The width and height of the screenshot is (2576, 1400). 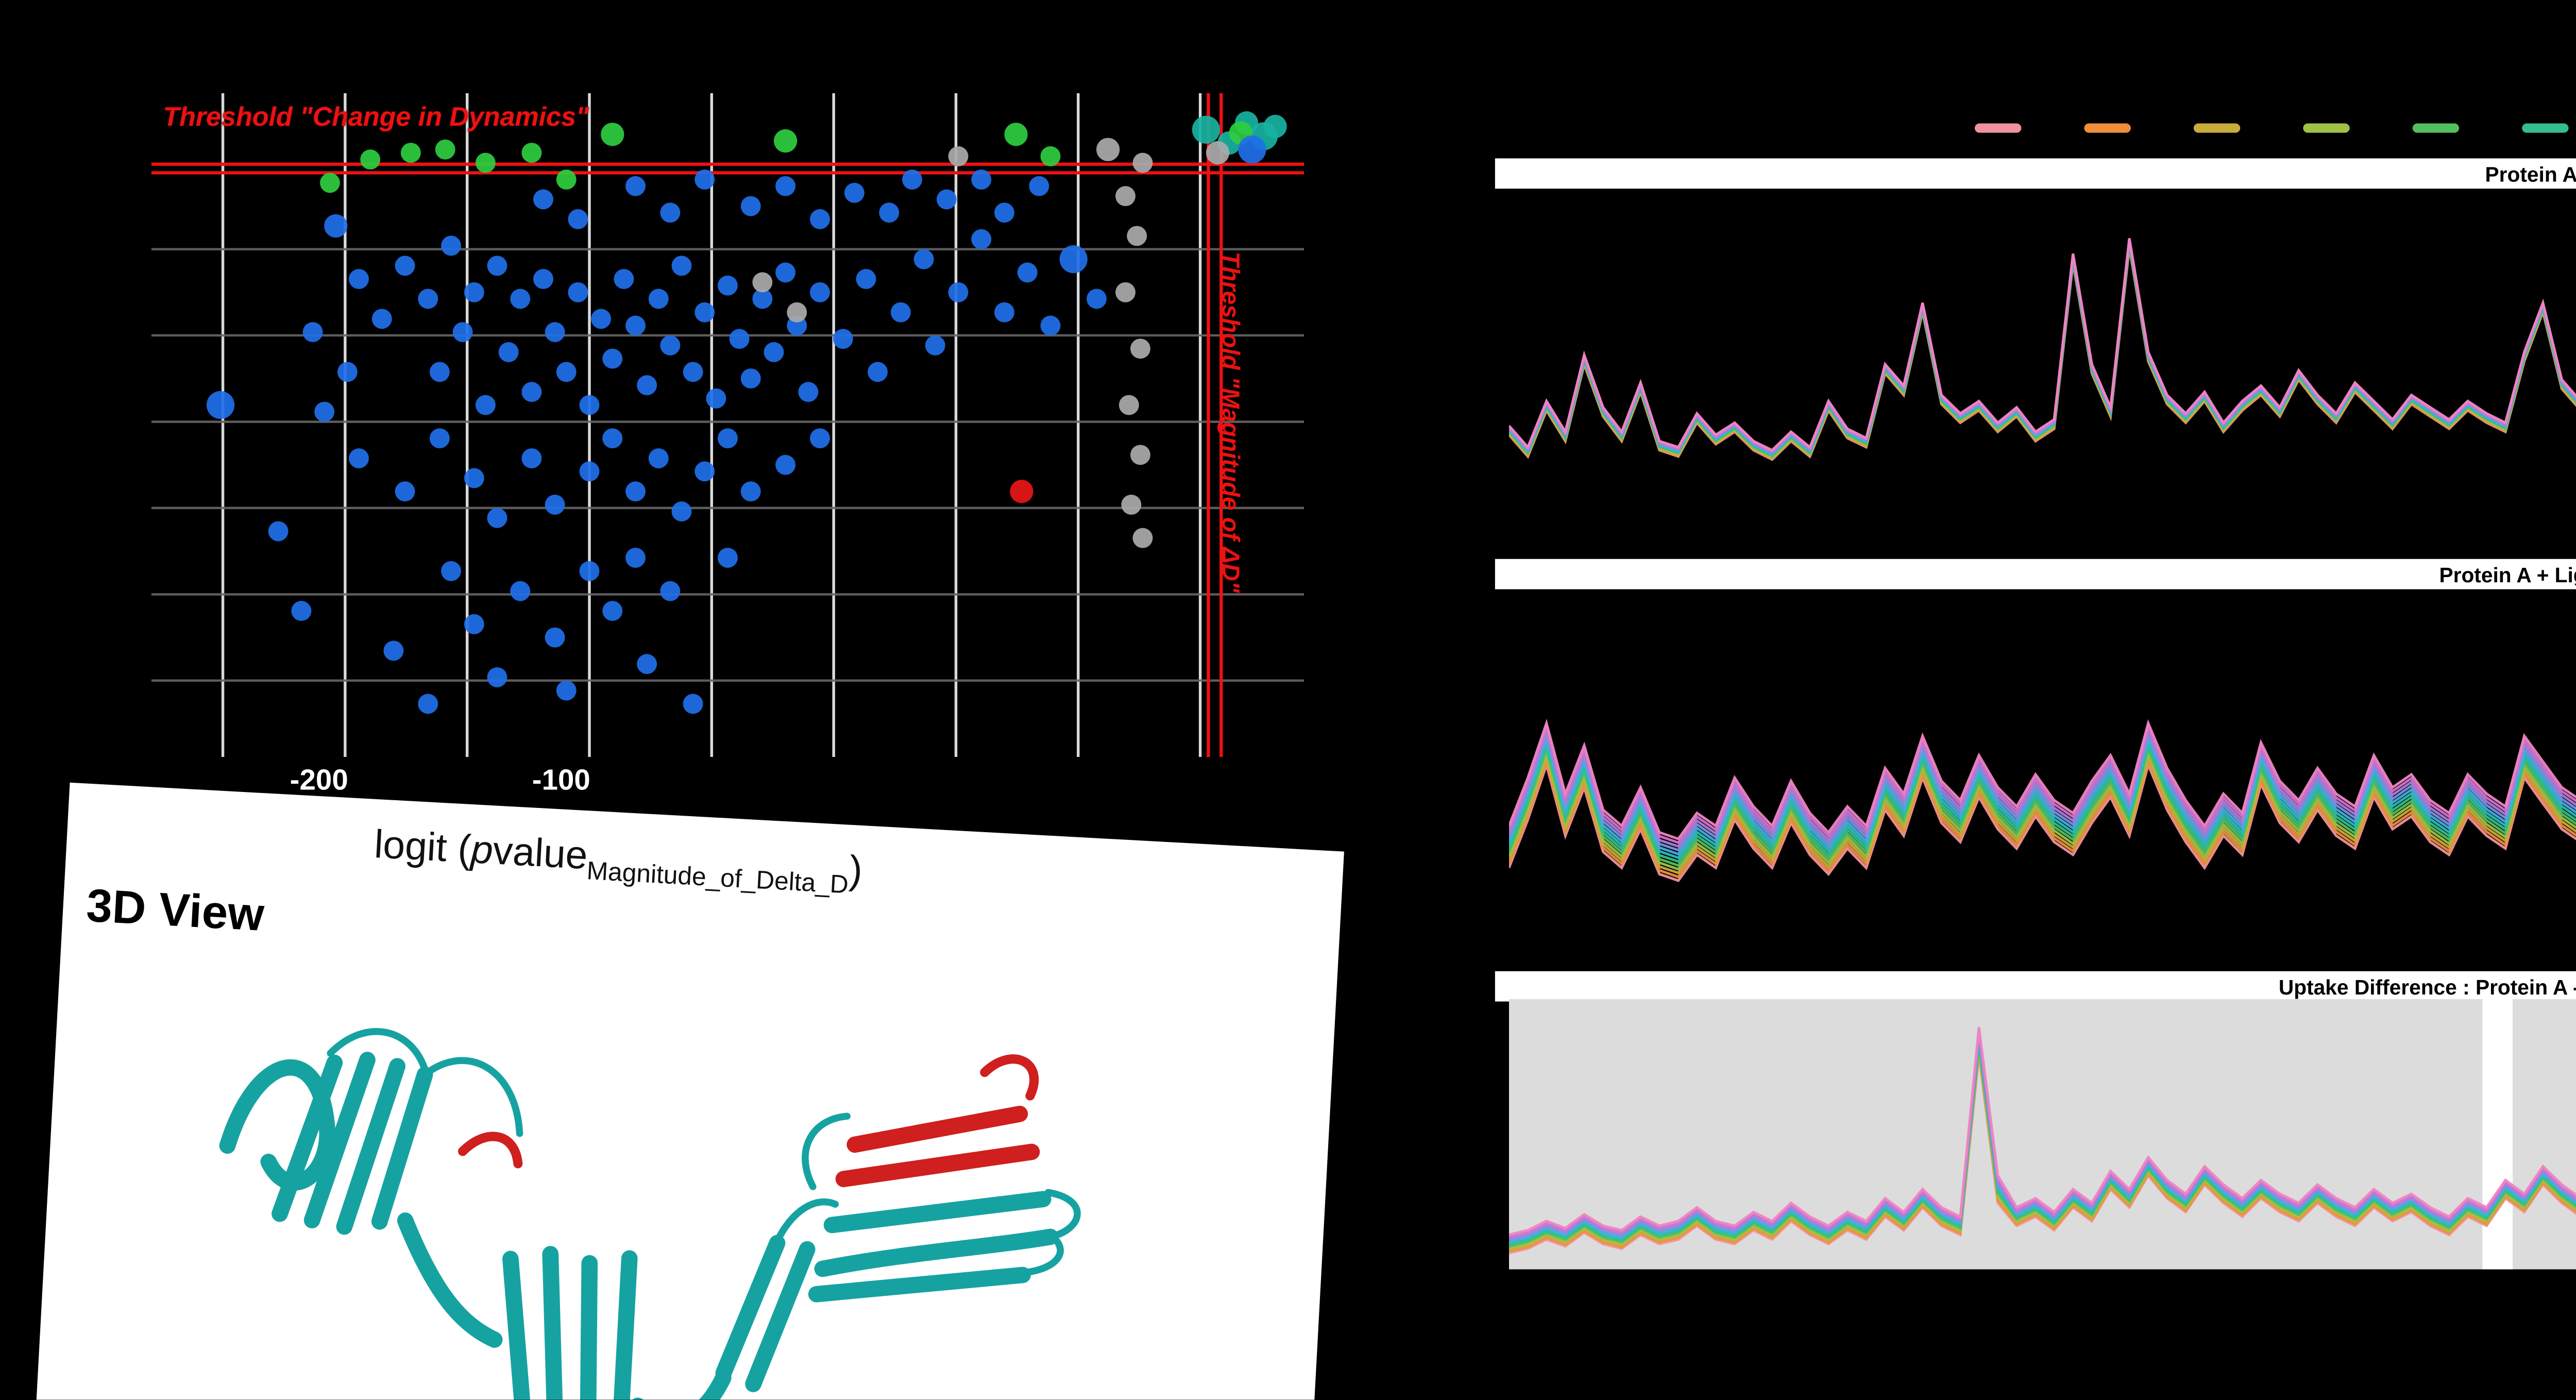 What do you see at coordinates (2042, 773) in the screenshot?
I see `uptake-chart-protein-a-ligand` at bounding box center [2042, 773].